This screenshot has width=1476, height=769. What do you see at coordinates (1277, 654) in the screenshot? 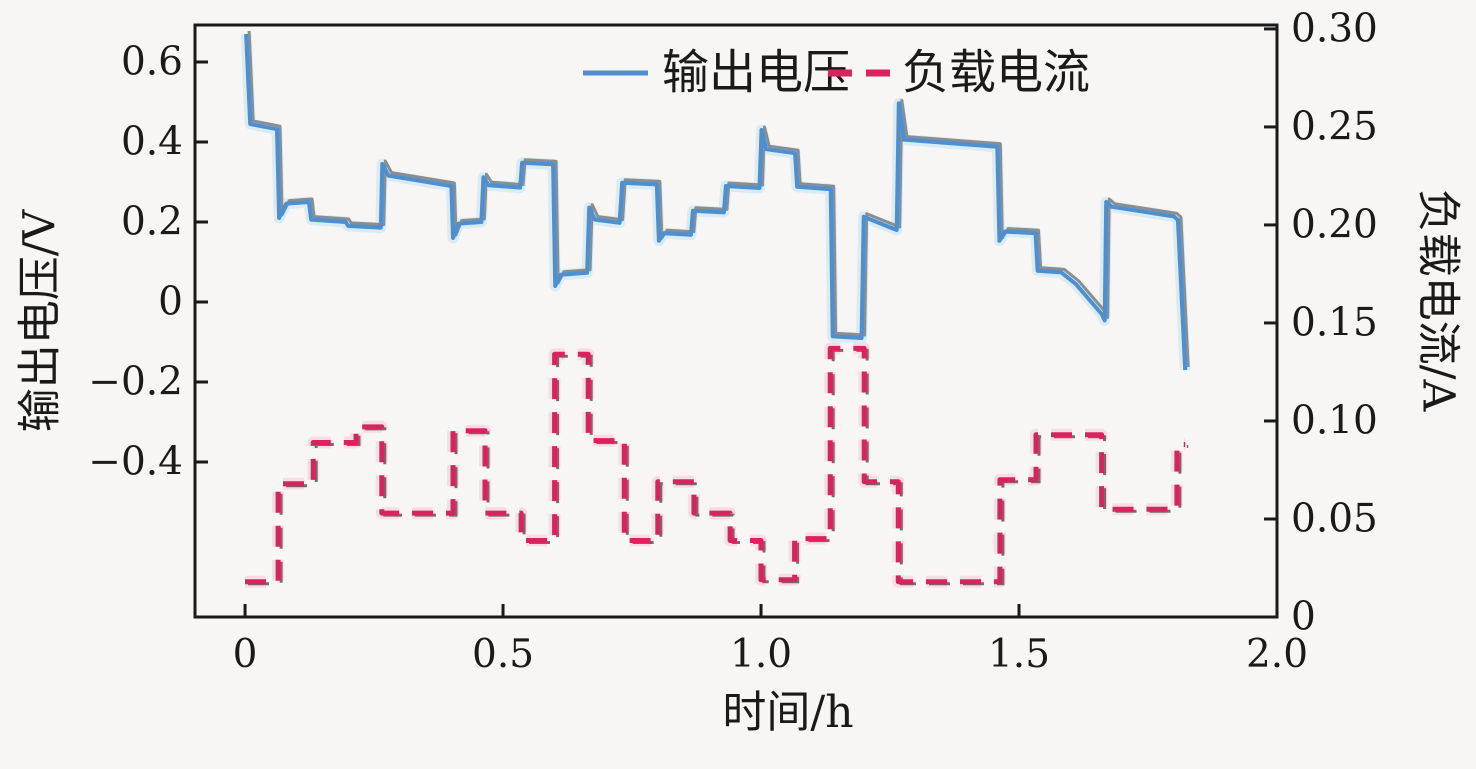
I see `x-axis-tick-label: 2.0` at bounding box center [1277, 654].